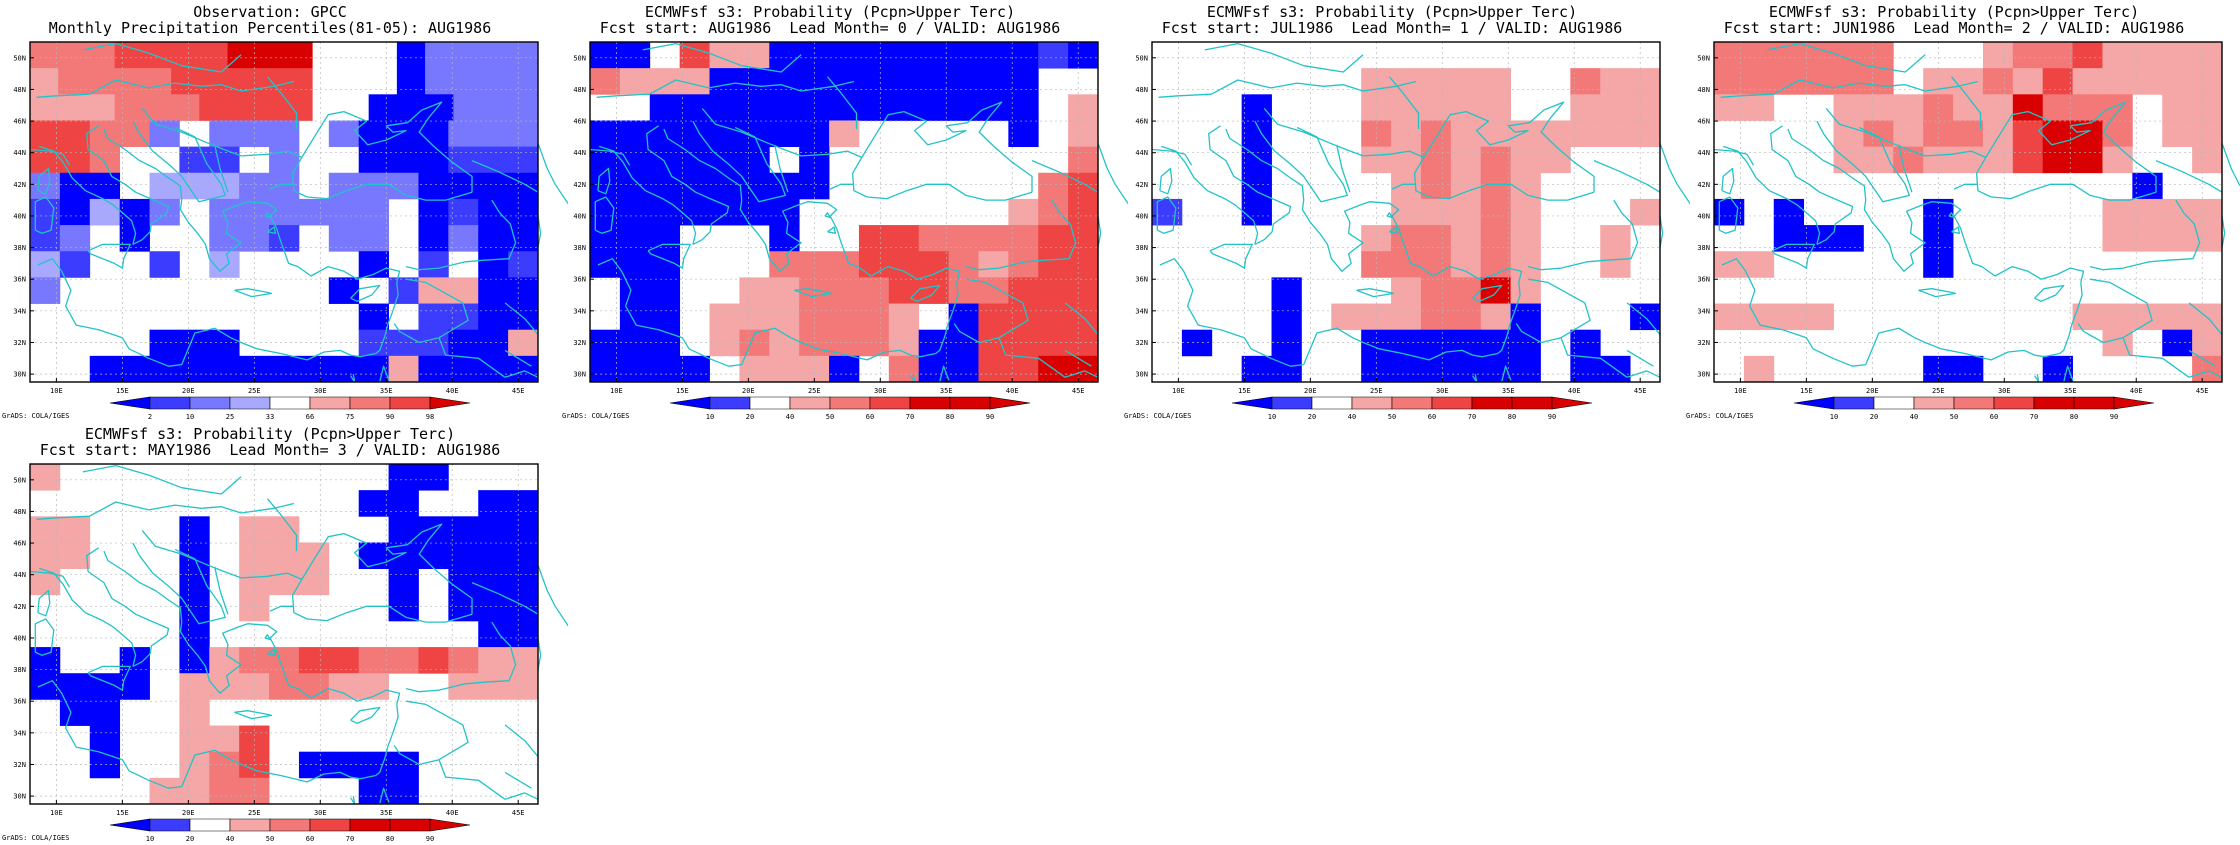  I want to click on colorbar-label: 90, so click(390, 417).